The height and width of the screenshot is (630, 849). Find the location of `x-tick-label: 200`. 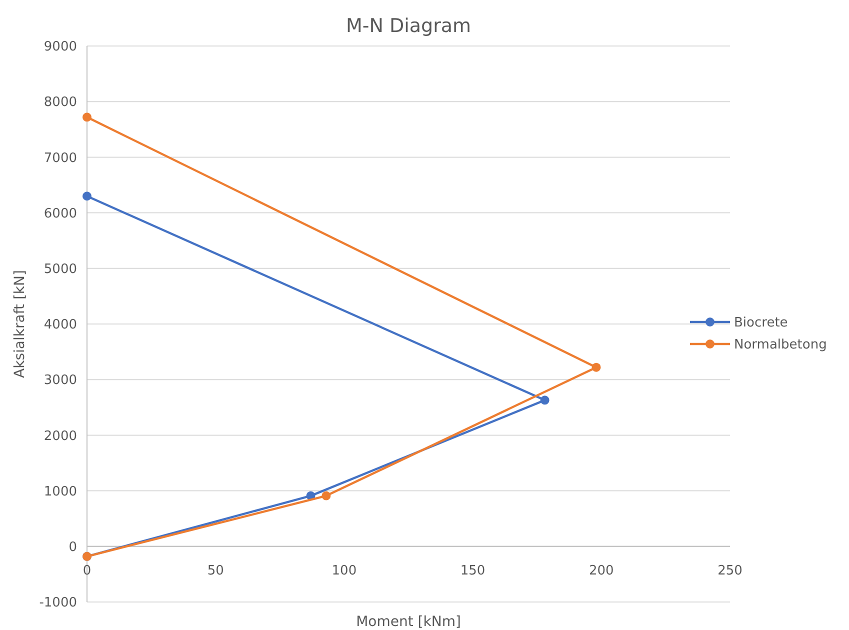

x-tick-label: 200 is located at coordinates (601, 570).